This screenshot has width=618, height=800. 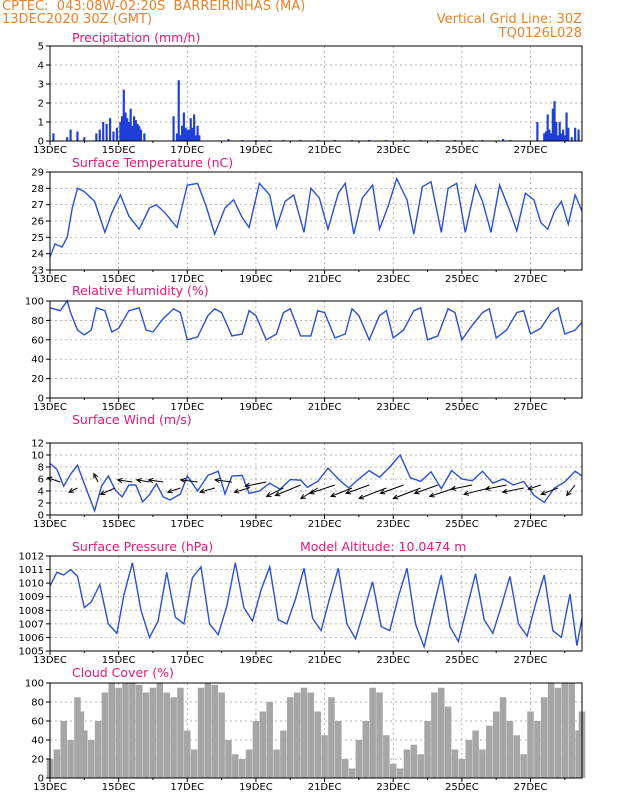 I want to click on y-tick-label: 1010, so click(x=31, y=584).